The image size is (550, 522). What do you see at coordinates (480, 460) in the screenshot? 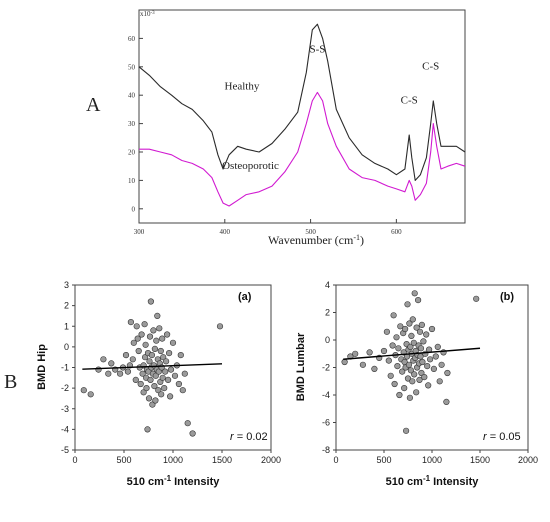
I see `x-tick-label: 1500` at bounding box center [480, 460].